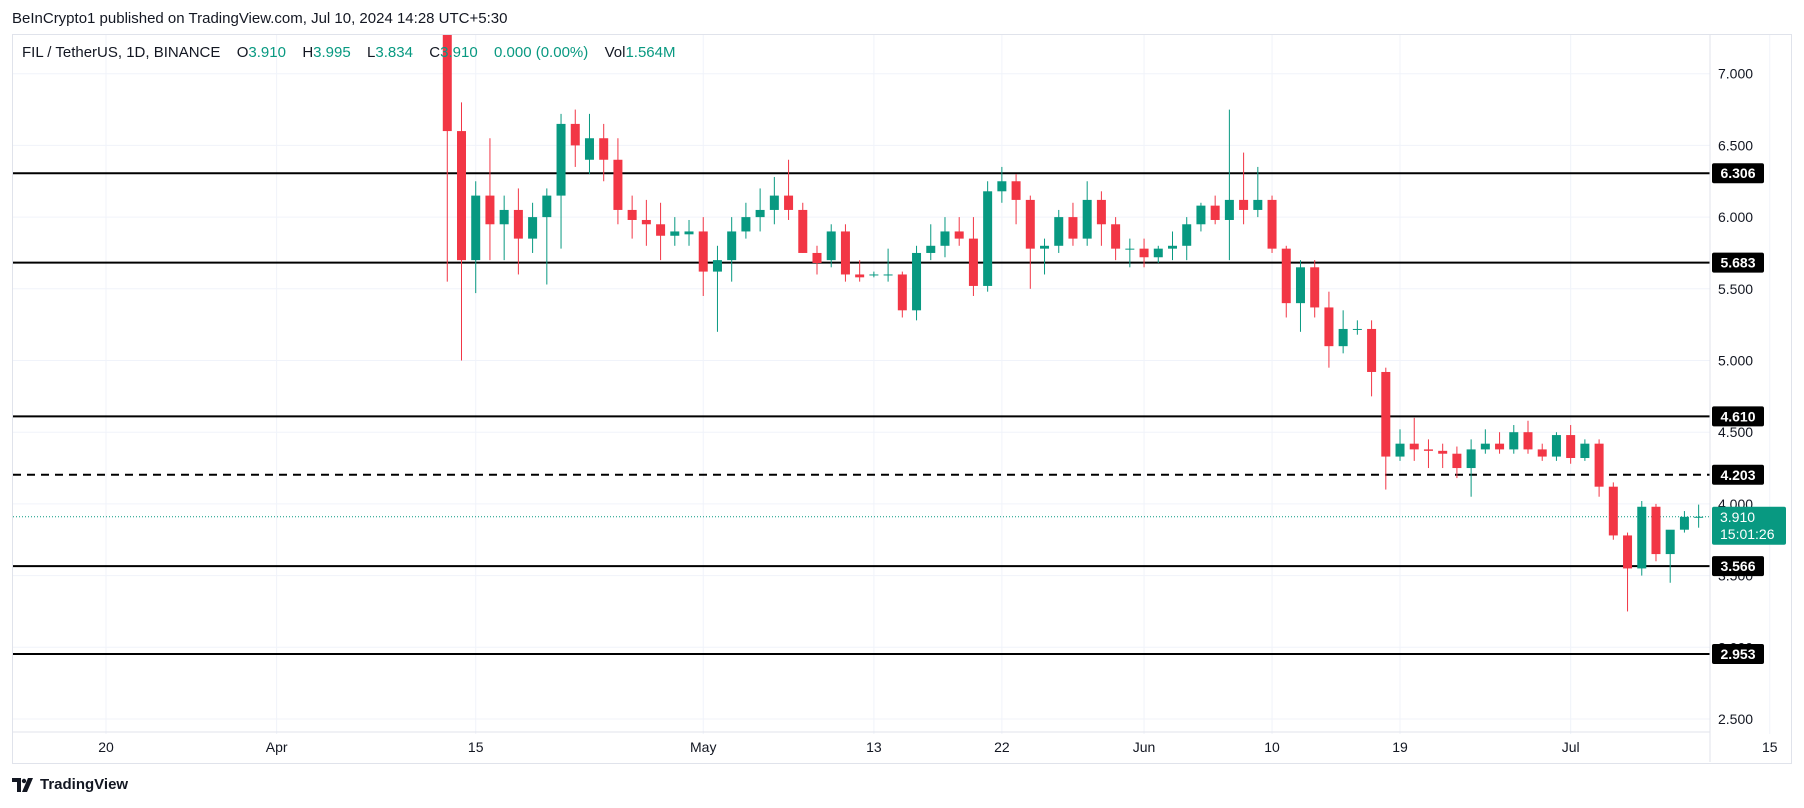  Describe the element at coordinates (459, 52) in the screenshot. I see `close-value: 3.910` at that location.